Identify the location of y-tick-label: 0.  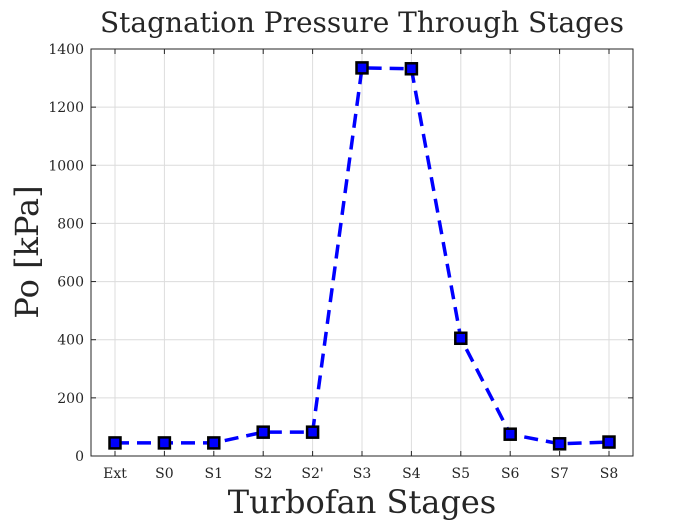
(79, 457).